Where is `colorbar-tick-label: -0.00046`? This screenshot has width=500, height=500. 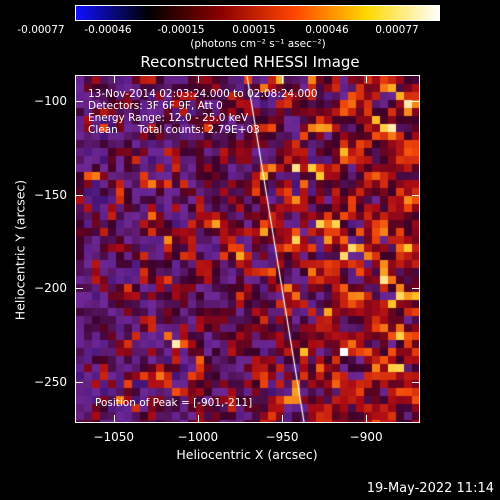
colorbar-tick-label: -0.00046 is located at coordinates (108, 30).